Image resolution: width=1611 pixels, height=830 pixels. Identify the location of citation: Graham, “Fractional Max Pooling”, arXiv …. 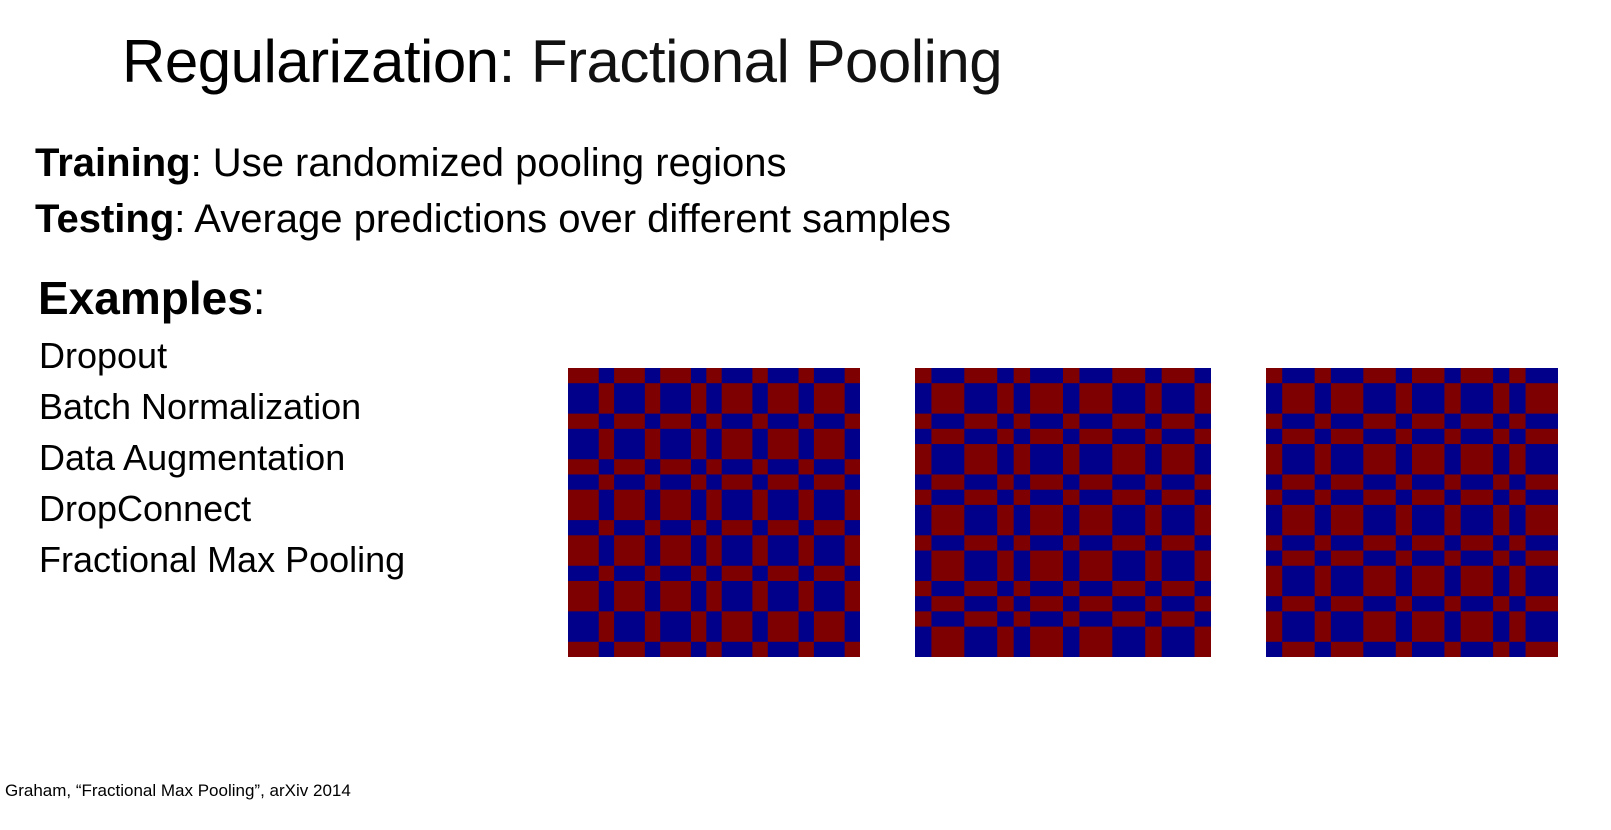
(178, 790).